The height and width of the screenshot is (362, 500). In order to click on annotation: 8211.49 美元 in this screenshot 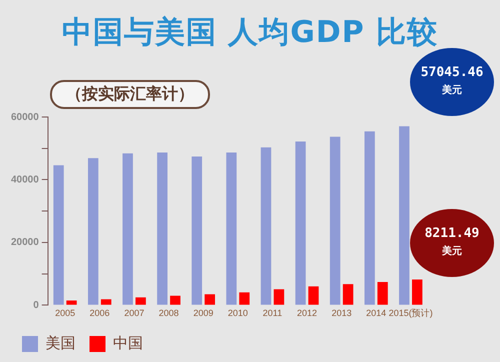, I will do `click(452, 242)`.